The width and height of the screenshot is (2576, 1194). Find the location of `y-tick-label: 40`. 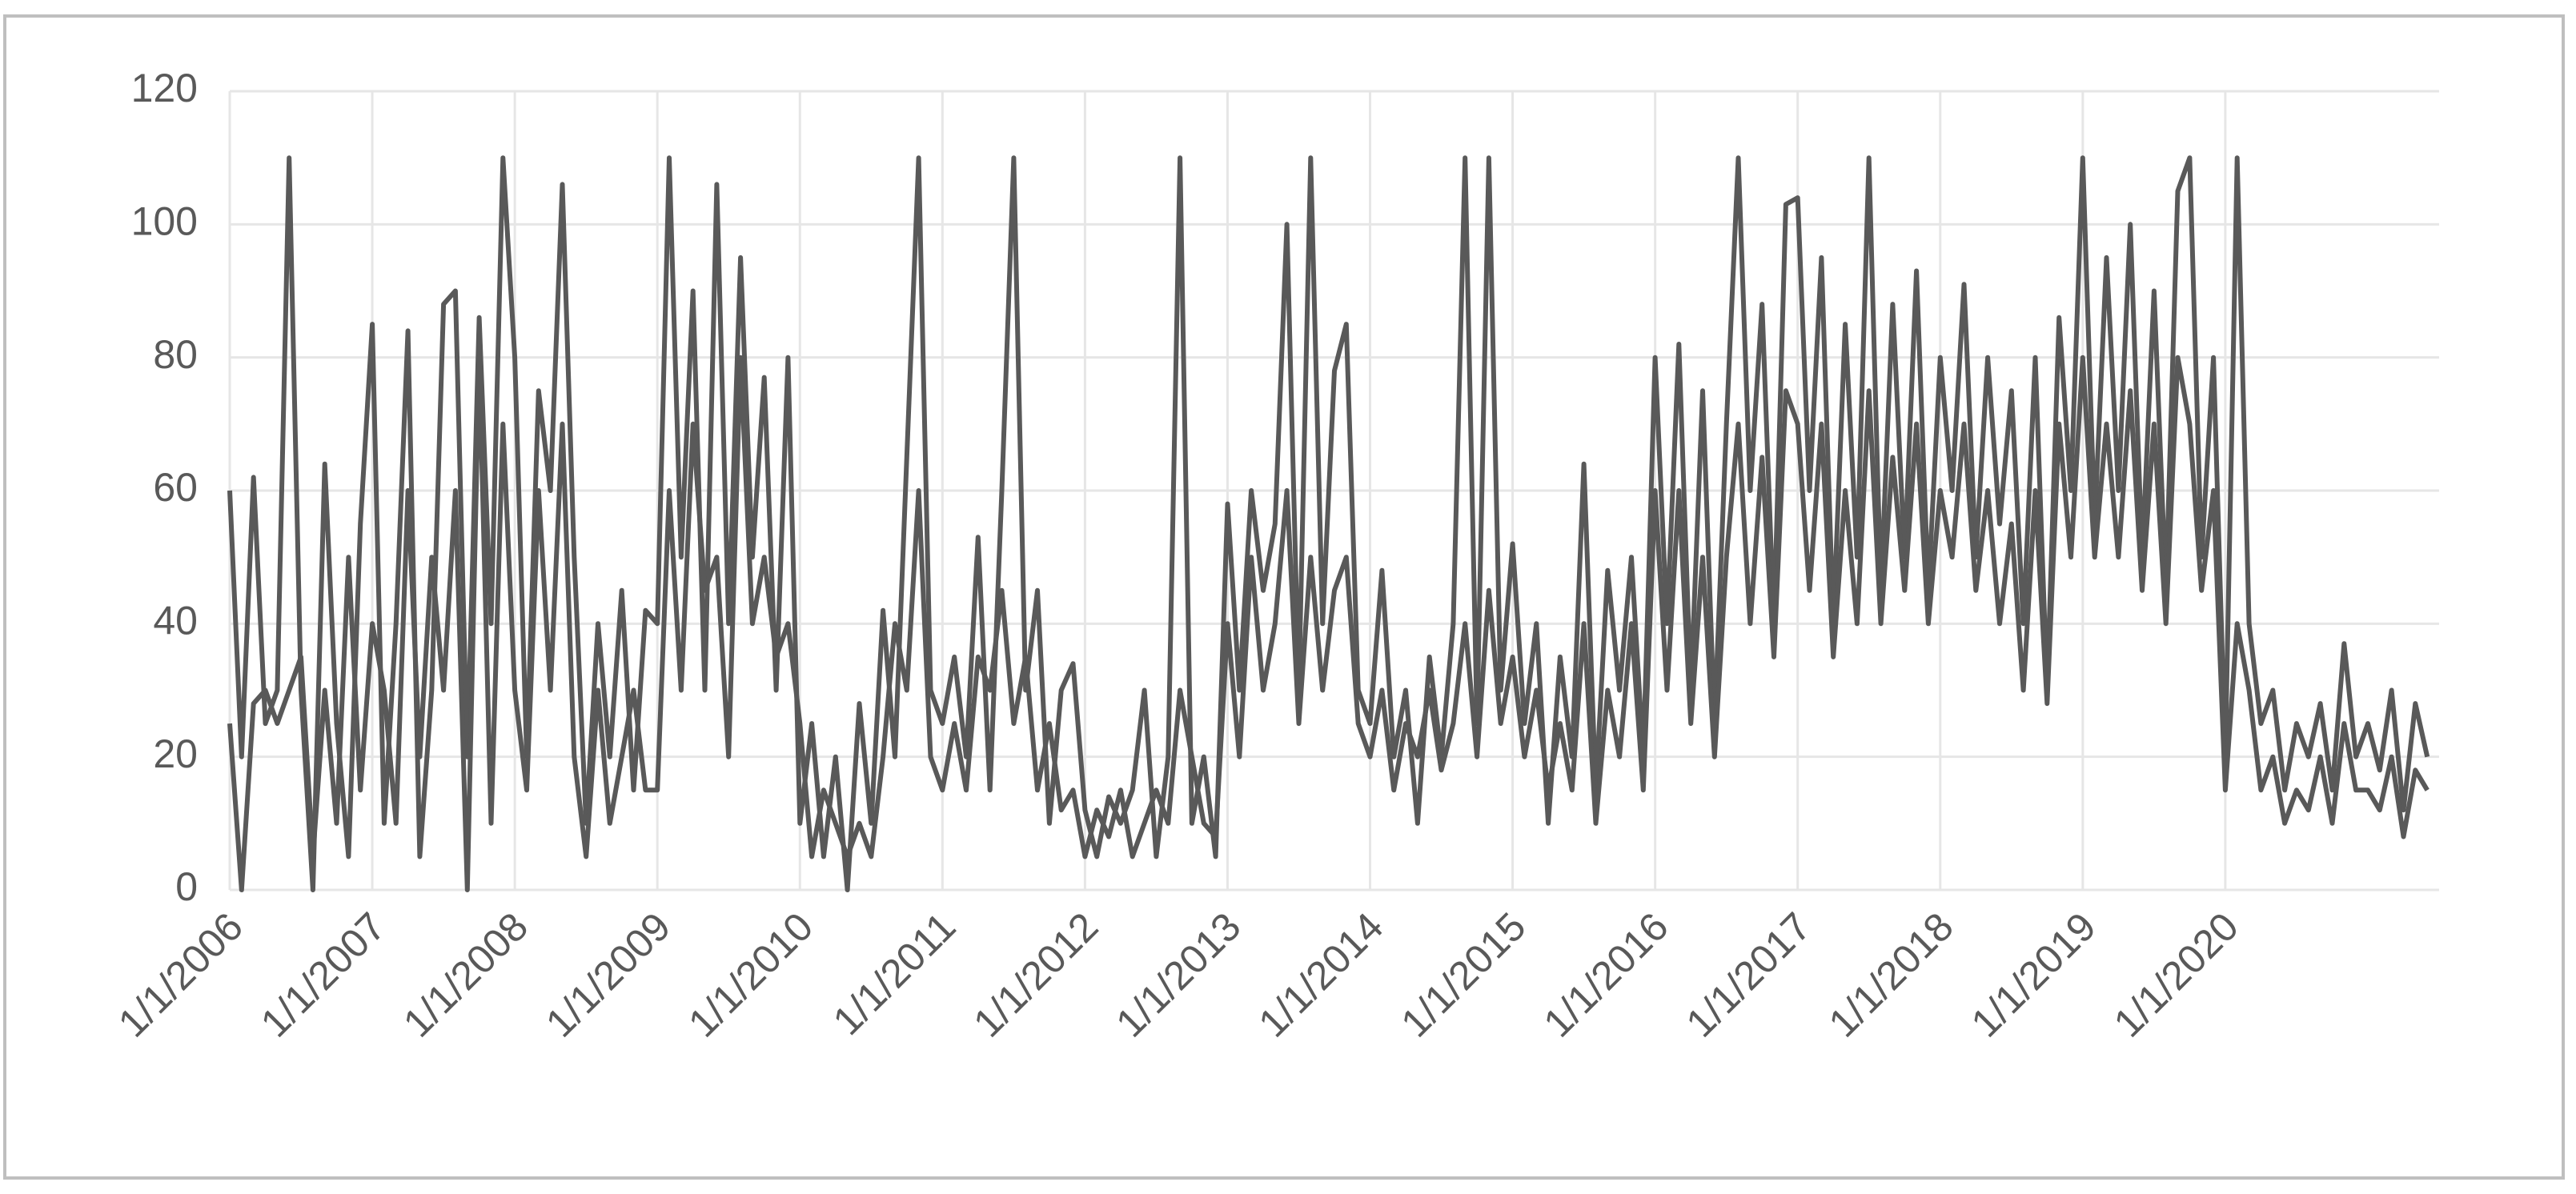

y-tick-label: 40 is located at coordinates (175, 621).